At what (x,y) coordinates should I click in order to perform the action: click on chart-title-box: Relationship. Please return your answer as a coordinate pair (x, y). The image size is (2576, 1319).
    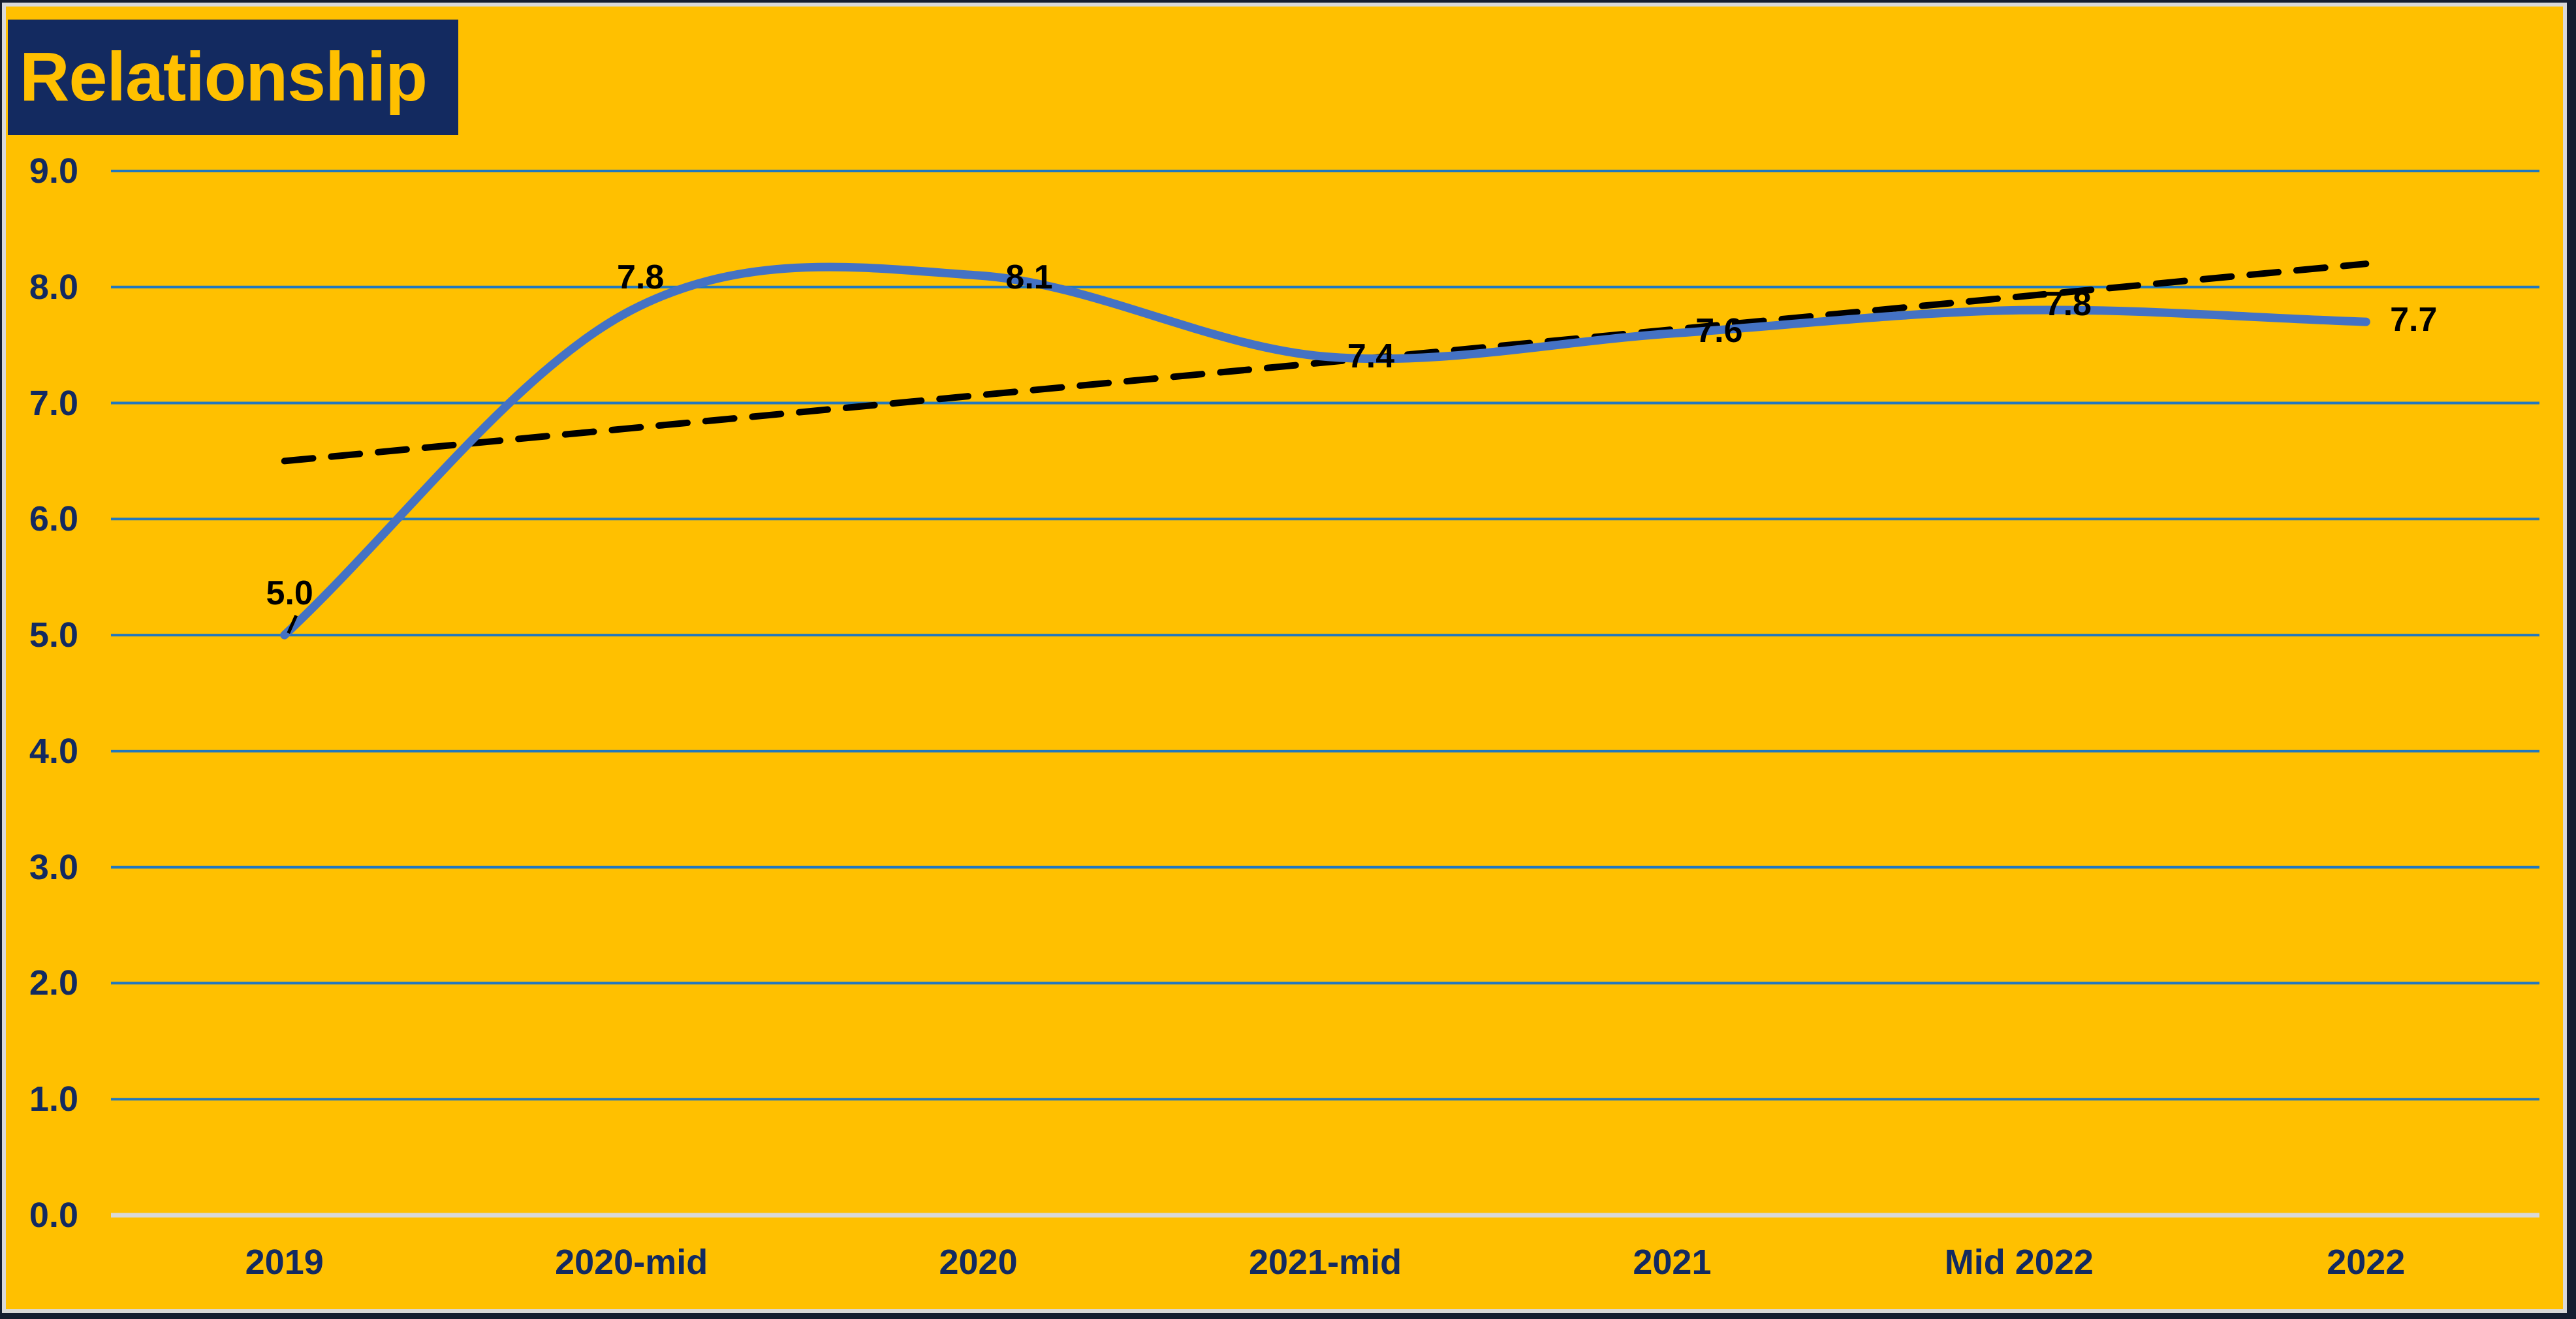
    Looking at the image, I should click on (233, 77).